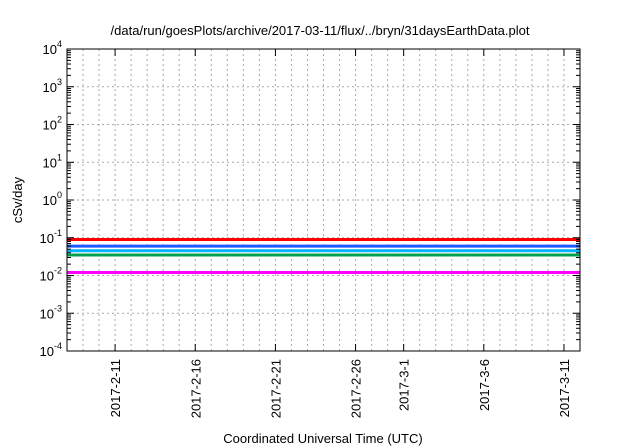 This screenshot has height=448, width=640. I want to click on y-tick-label: 10⁰, so click(52, 199).